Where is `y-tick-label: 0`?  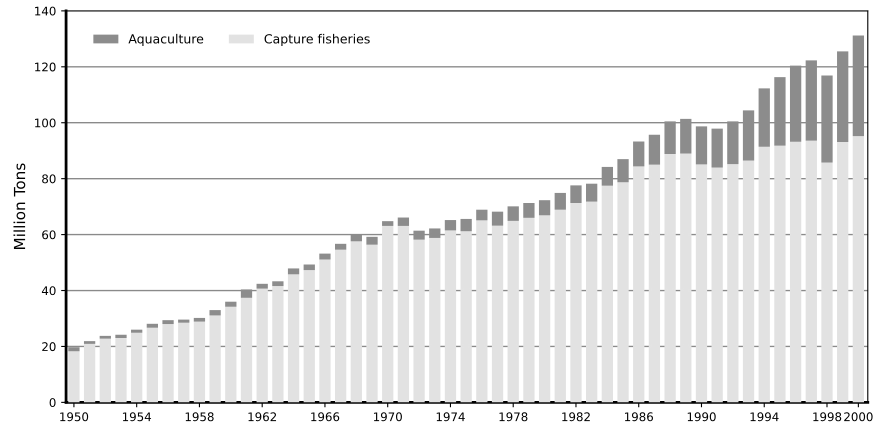 y-tick-label: 0 is located at coordinates (53, 403).